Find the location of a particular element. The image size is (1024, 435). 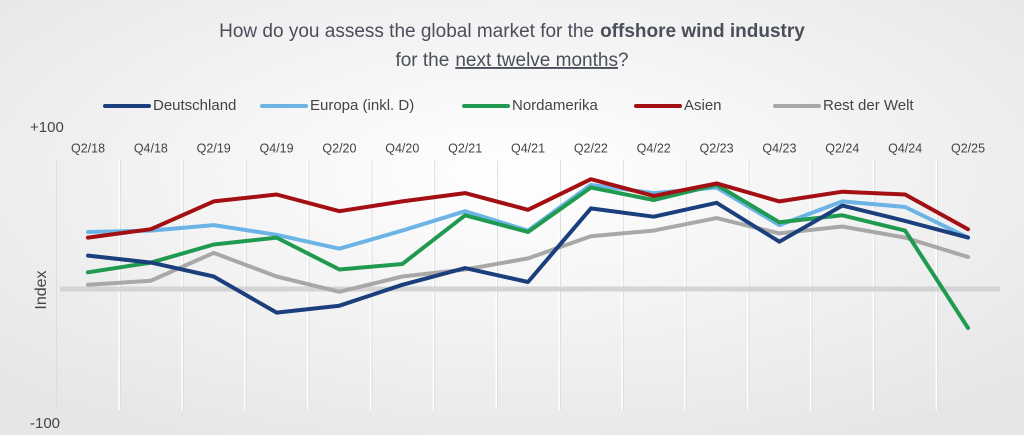

x-tick-label: Q2/19 is located at coordinates (214, 148).